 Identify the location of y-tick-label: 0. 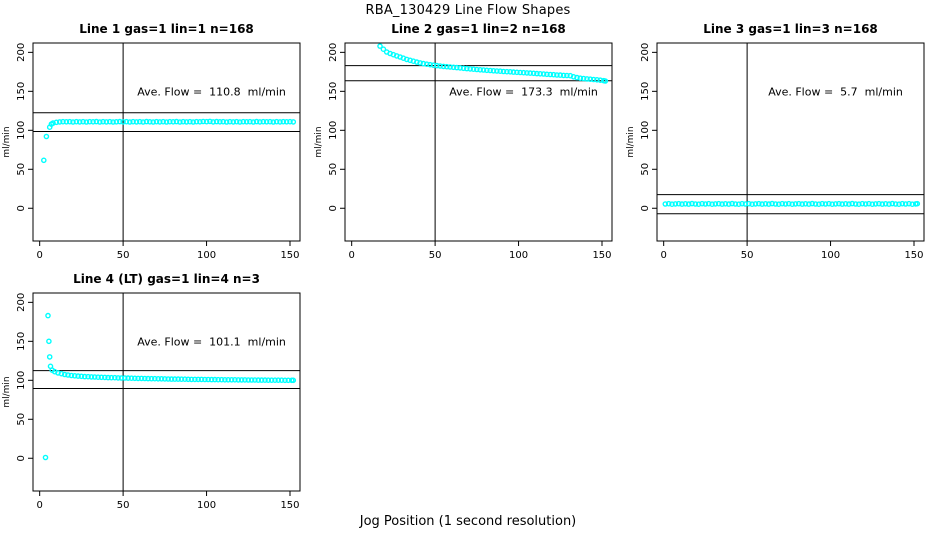
(21, 208).